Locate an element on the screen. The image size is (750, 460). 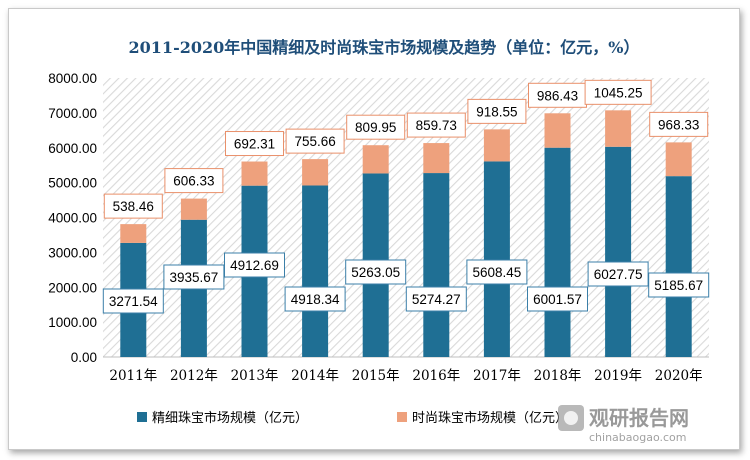
svg-text: 6001.57 is located at coordinates (557, 299).